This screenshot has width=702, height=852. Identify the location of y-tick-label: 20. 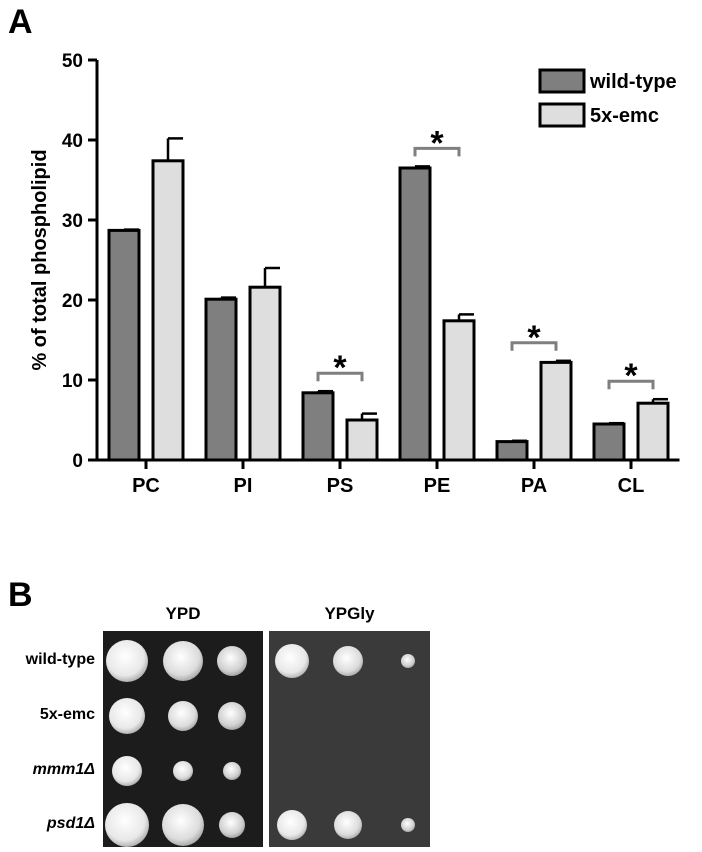
(72, 301).